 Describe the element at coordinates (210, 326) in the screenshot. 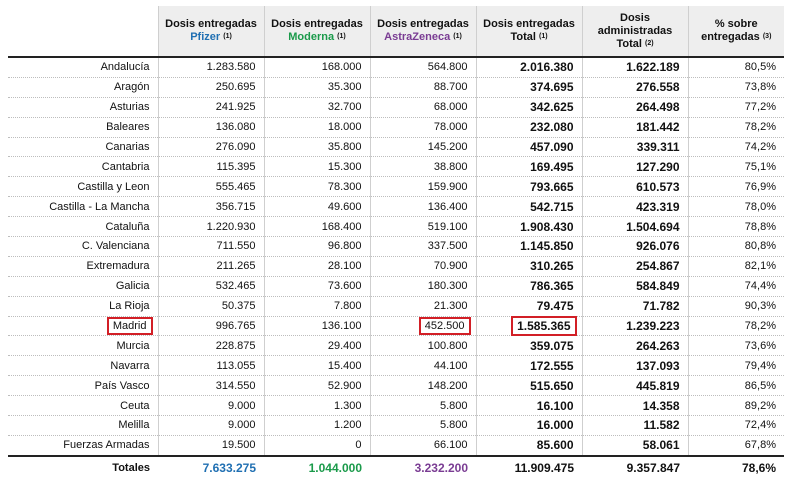

I see `pfizer-doses: 996.765` at that location.